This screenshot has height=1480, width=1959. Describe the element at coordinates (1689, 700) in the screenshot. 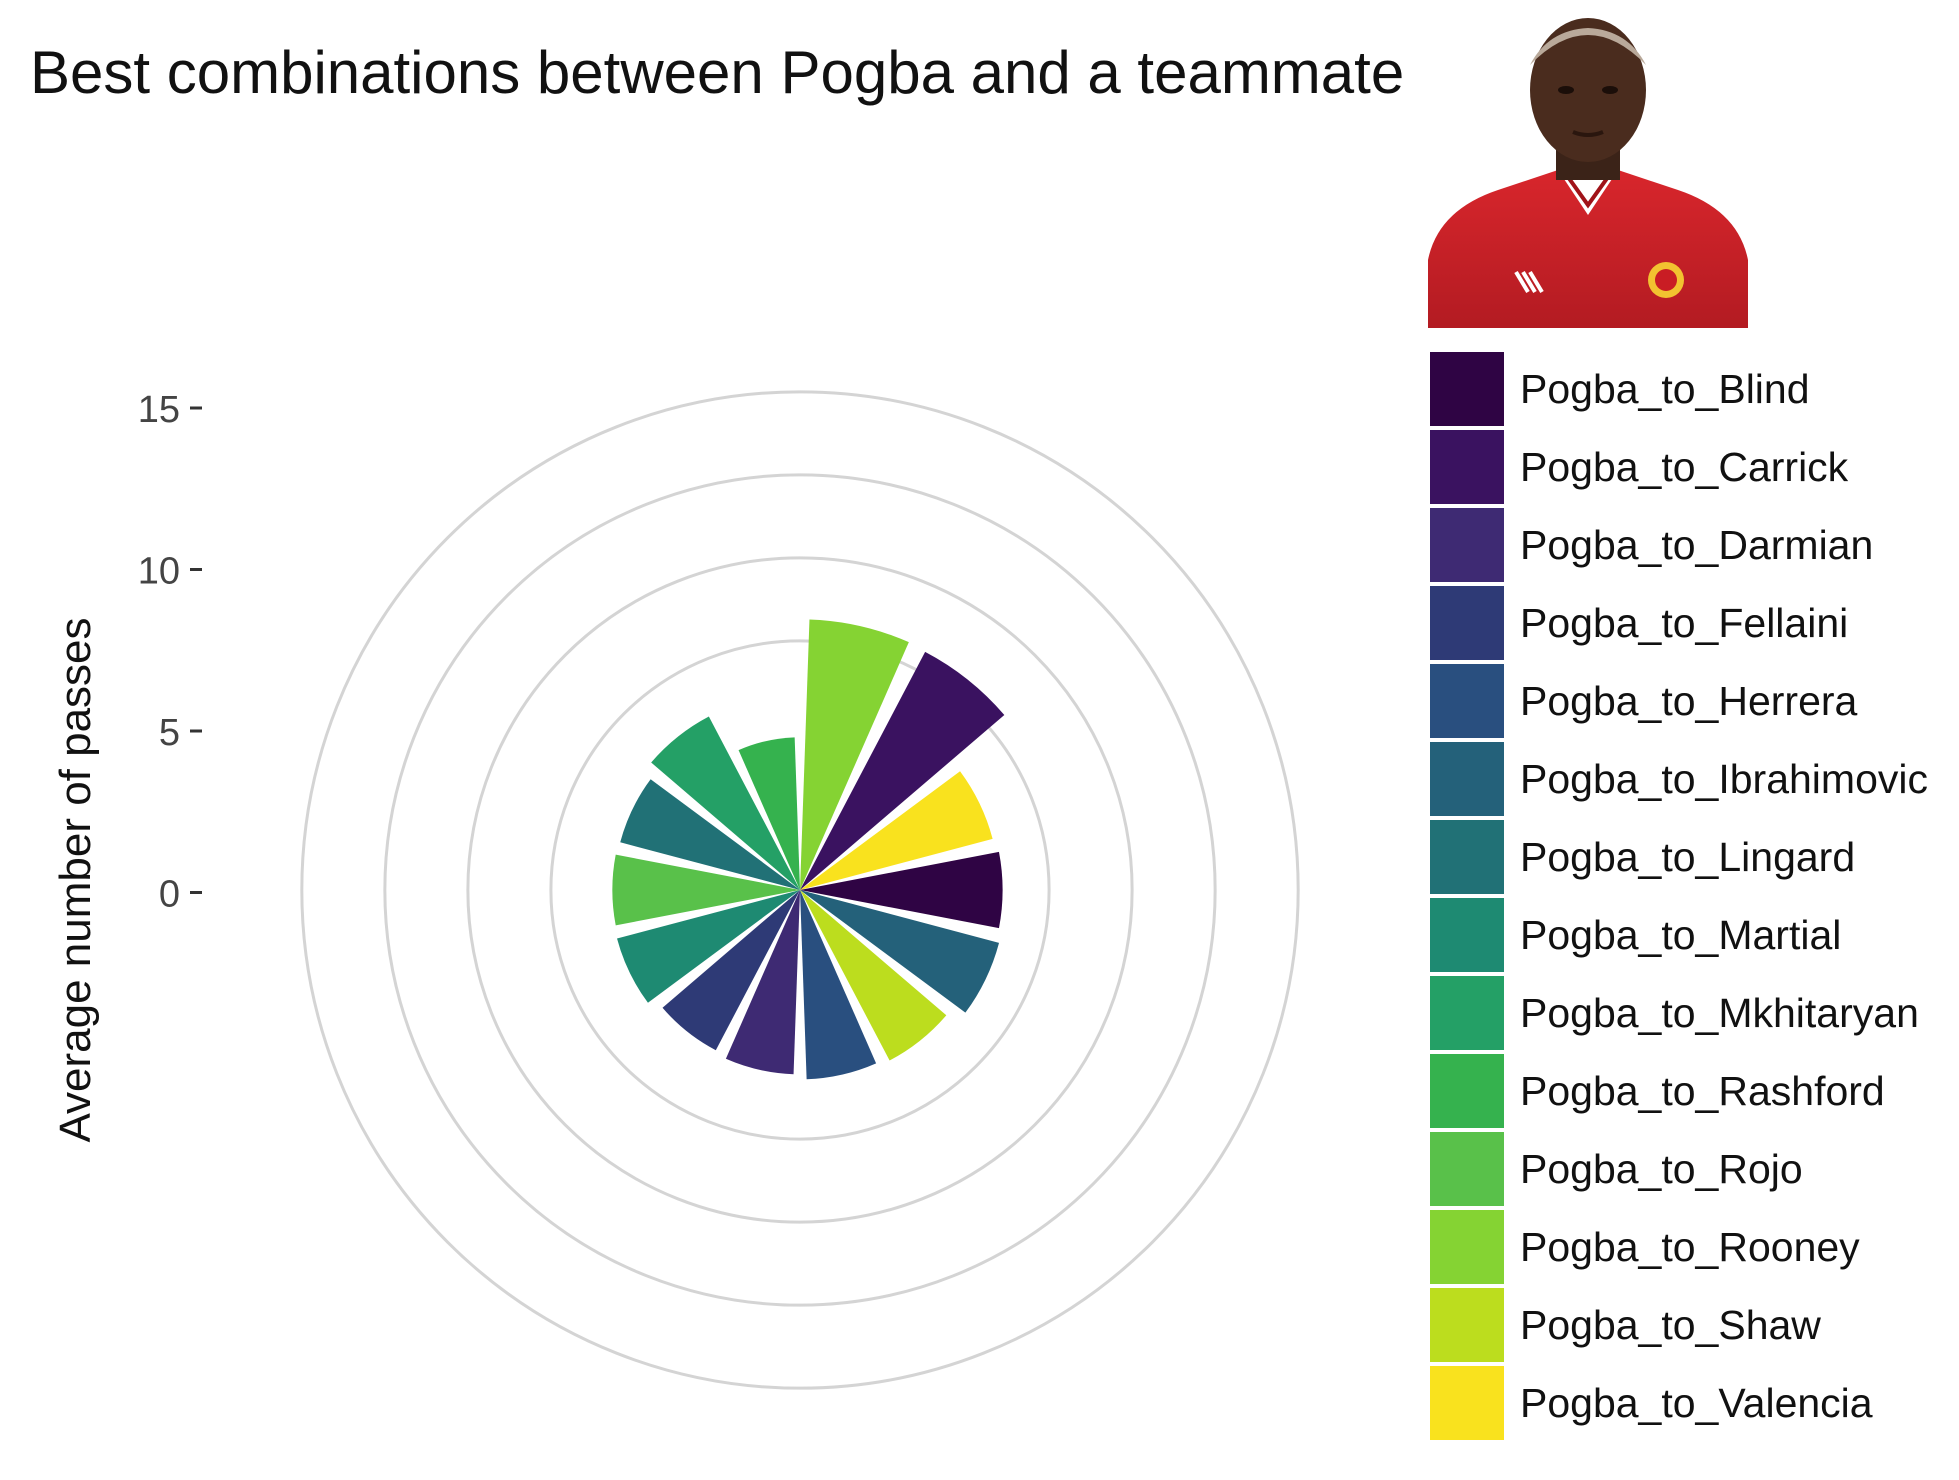

I see `legend-label: Pogba_to_Herrera` at that location.